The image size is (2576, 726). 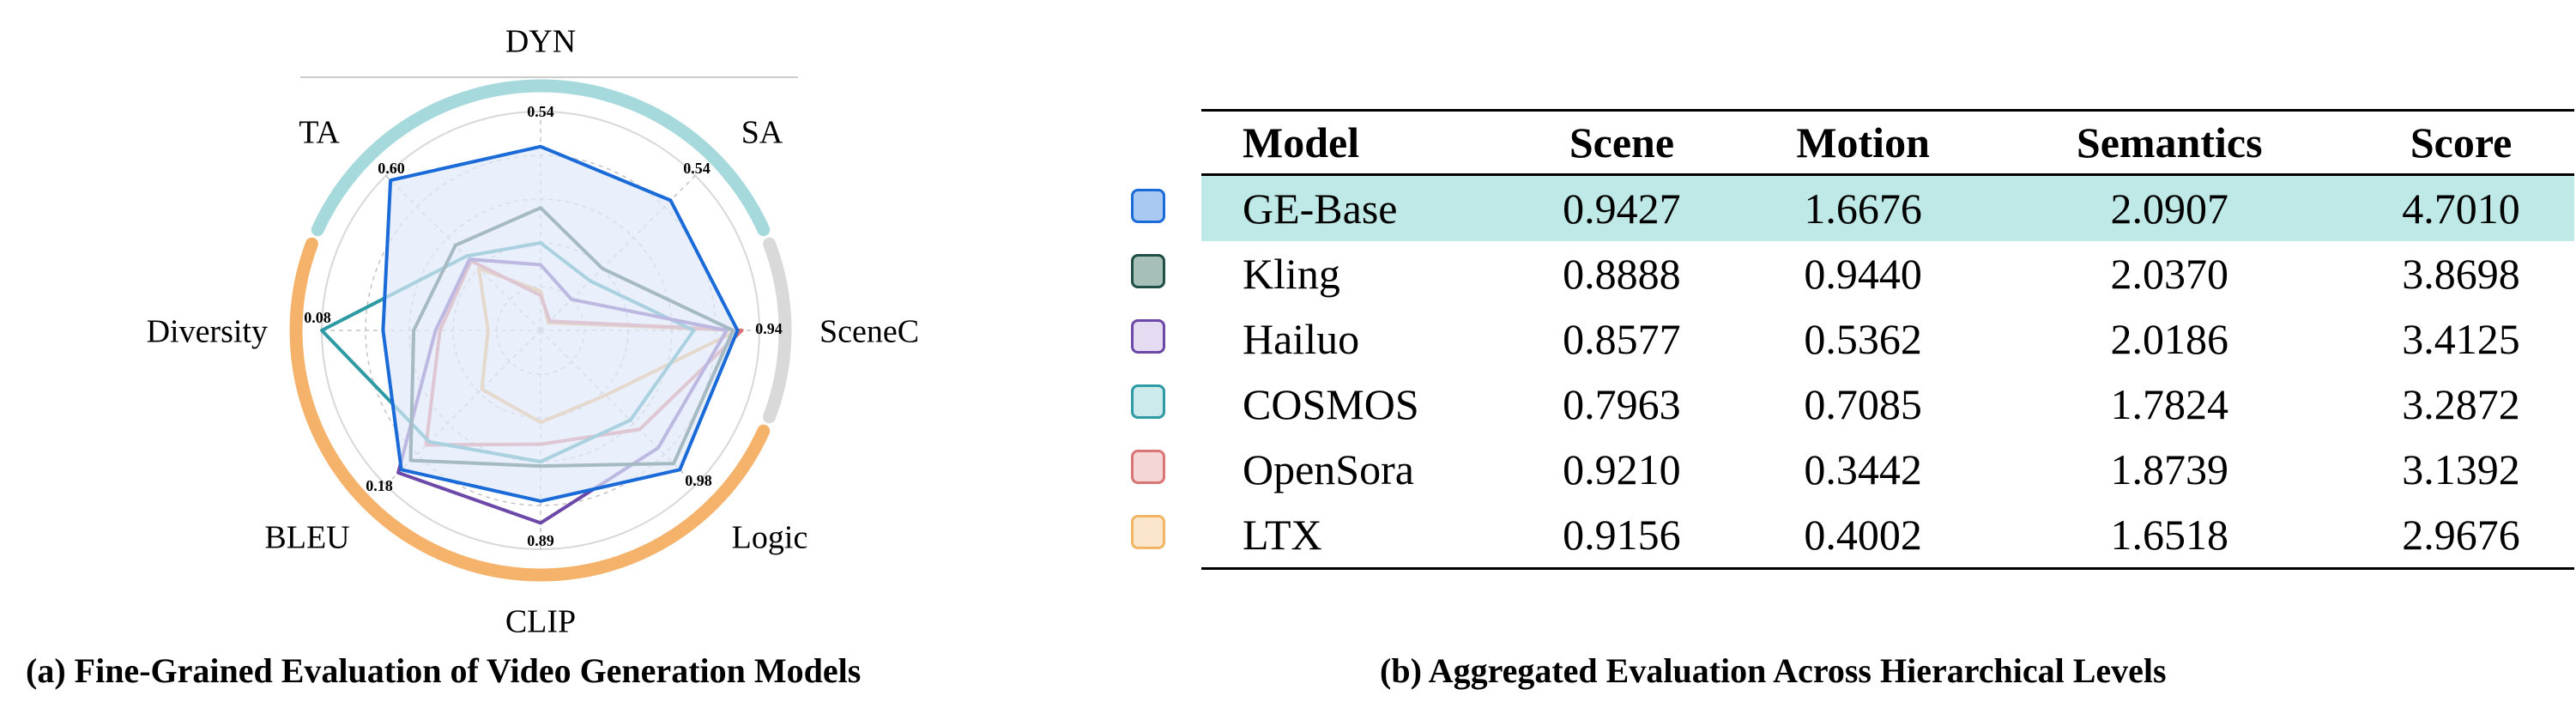 What do you see at coordinates (1622, 274) in the screenshot?
I see `cell-scene: 0.8888` at bounding box center [1622, 274].